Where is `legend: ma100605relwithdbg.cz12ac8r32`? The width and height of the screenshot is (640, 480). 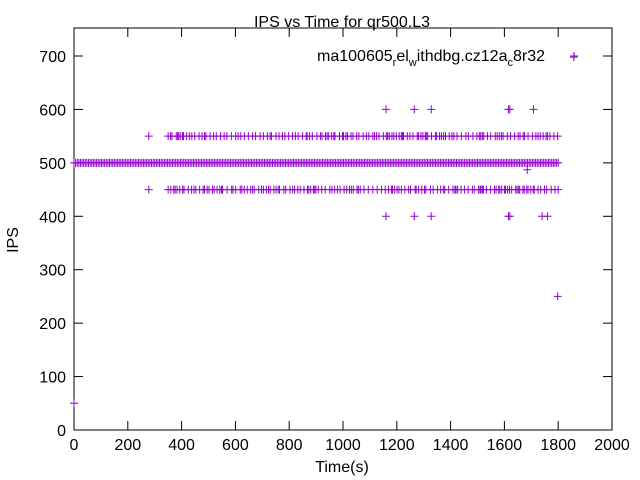 legend: ma100605relwithdbg.cz12ac8r32 is located at coordinates (447, 58).